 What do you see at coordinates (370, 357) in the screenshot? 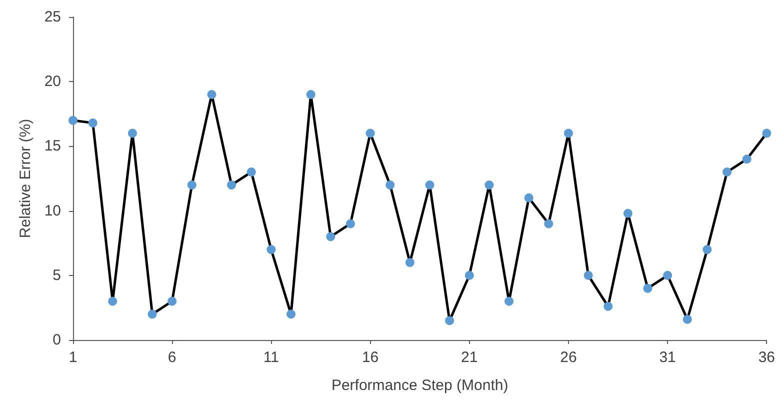
I see `x-tick-label: 16` at bounding box center [370, 357].